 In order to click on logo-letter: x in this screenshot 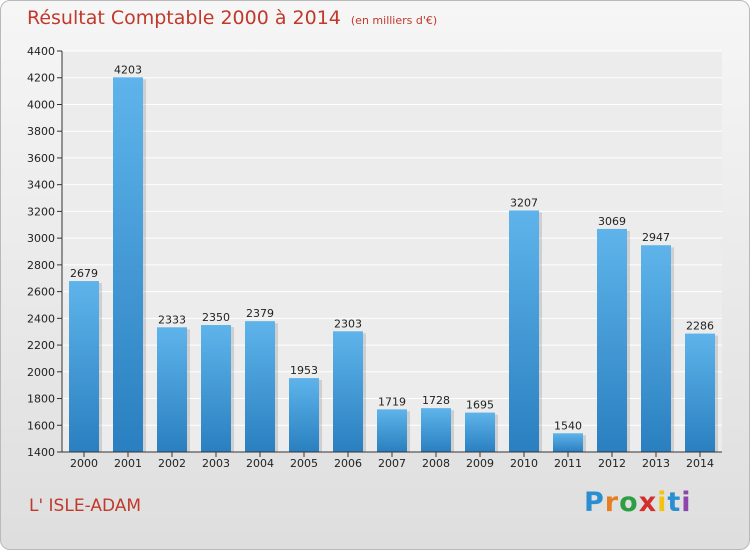, I will do `click(648, 502)`.